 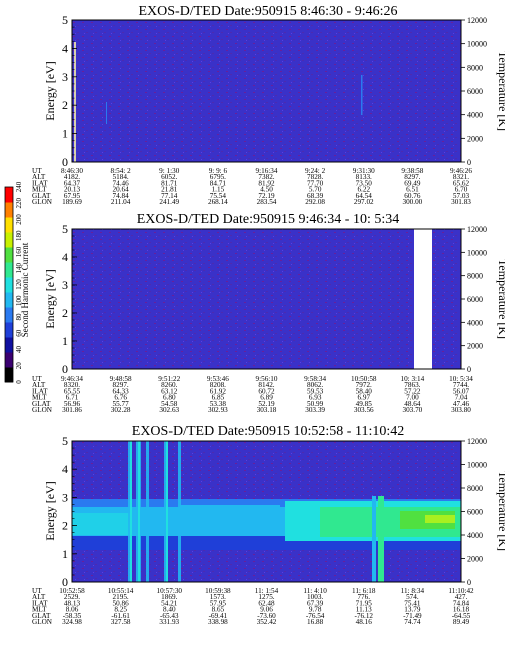 I want to click on colorbar-tick-label: 120, so click(x=19, y=284).